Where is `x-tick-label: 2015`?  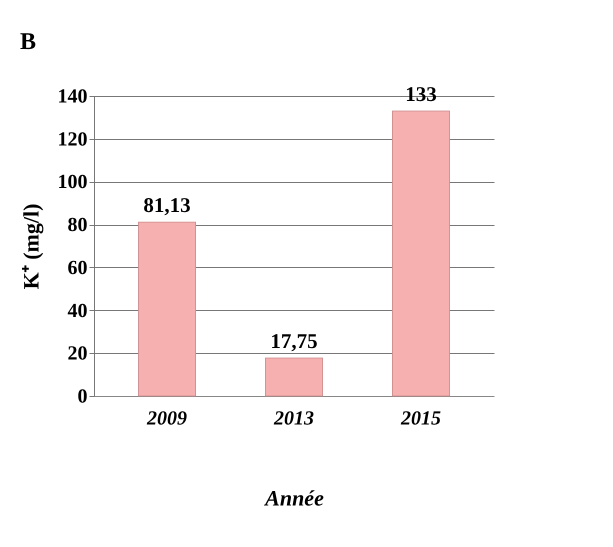 x-tick-label: 2015 is located at coordinates (420, 419).